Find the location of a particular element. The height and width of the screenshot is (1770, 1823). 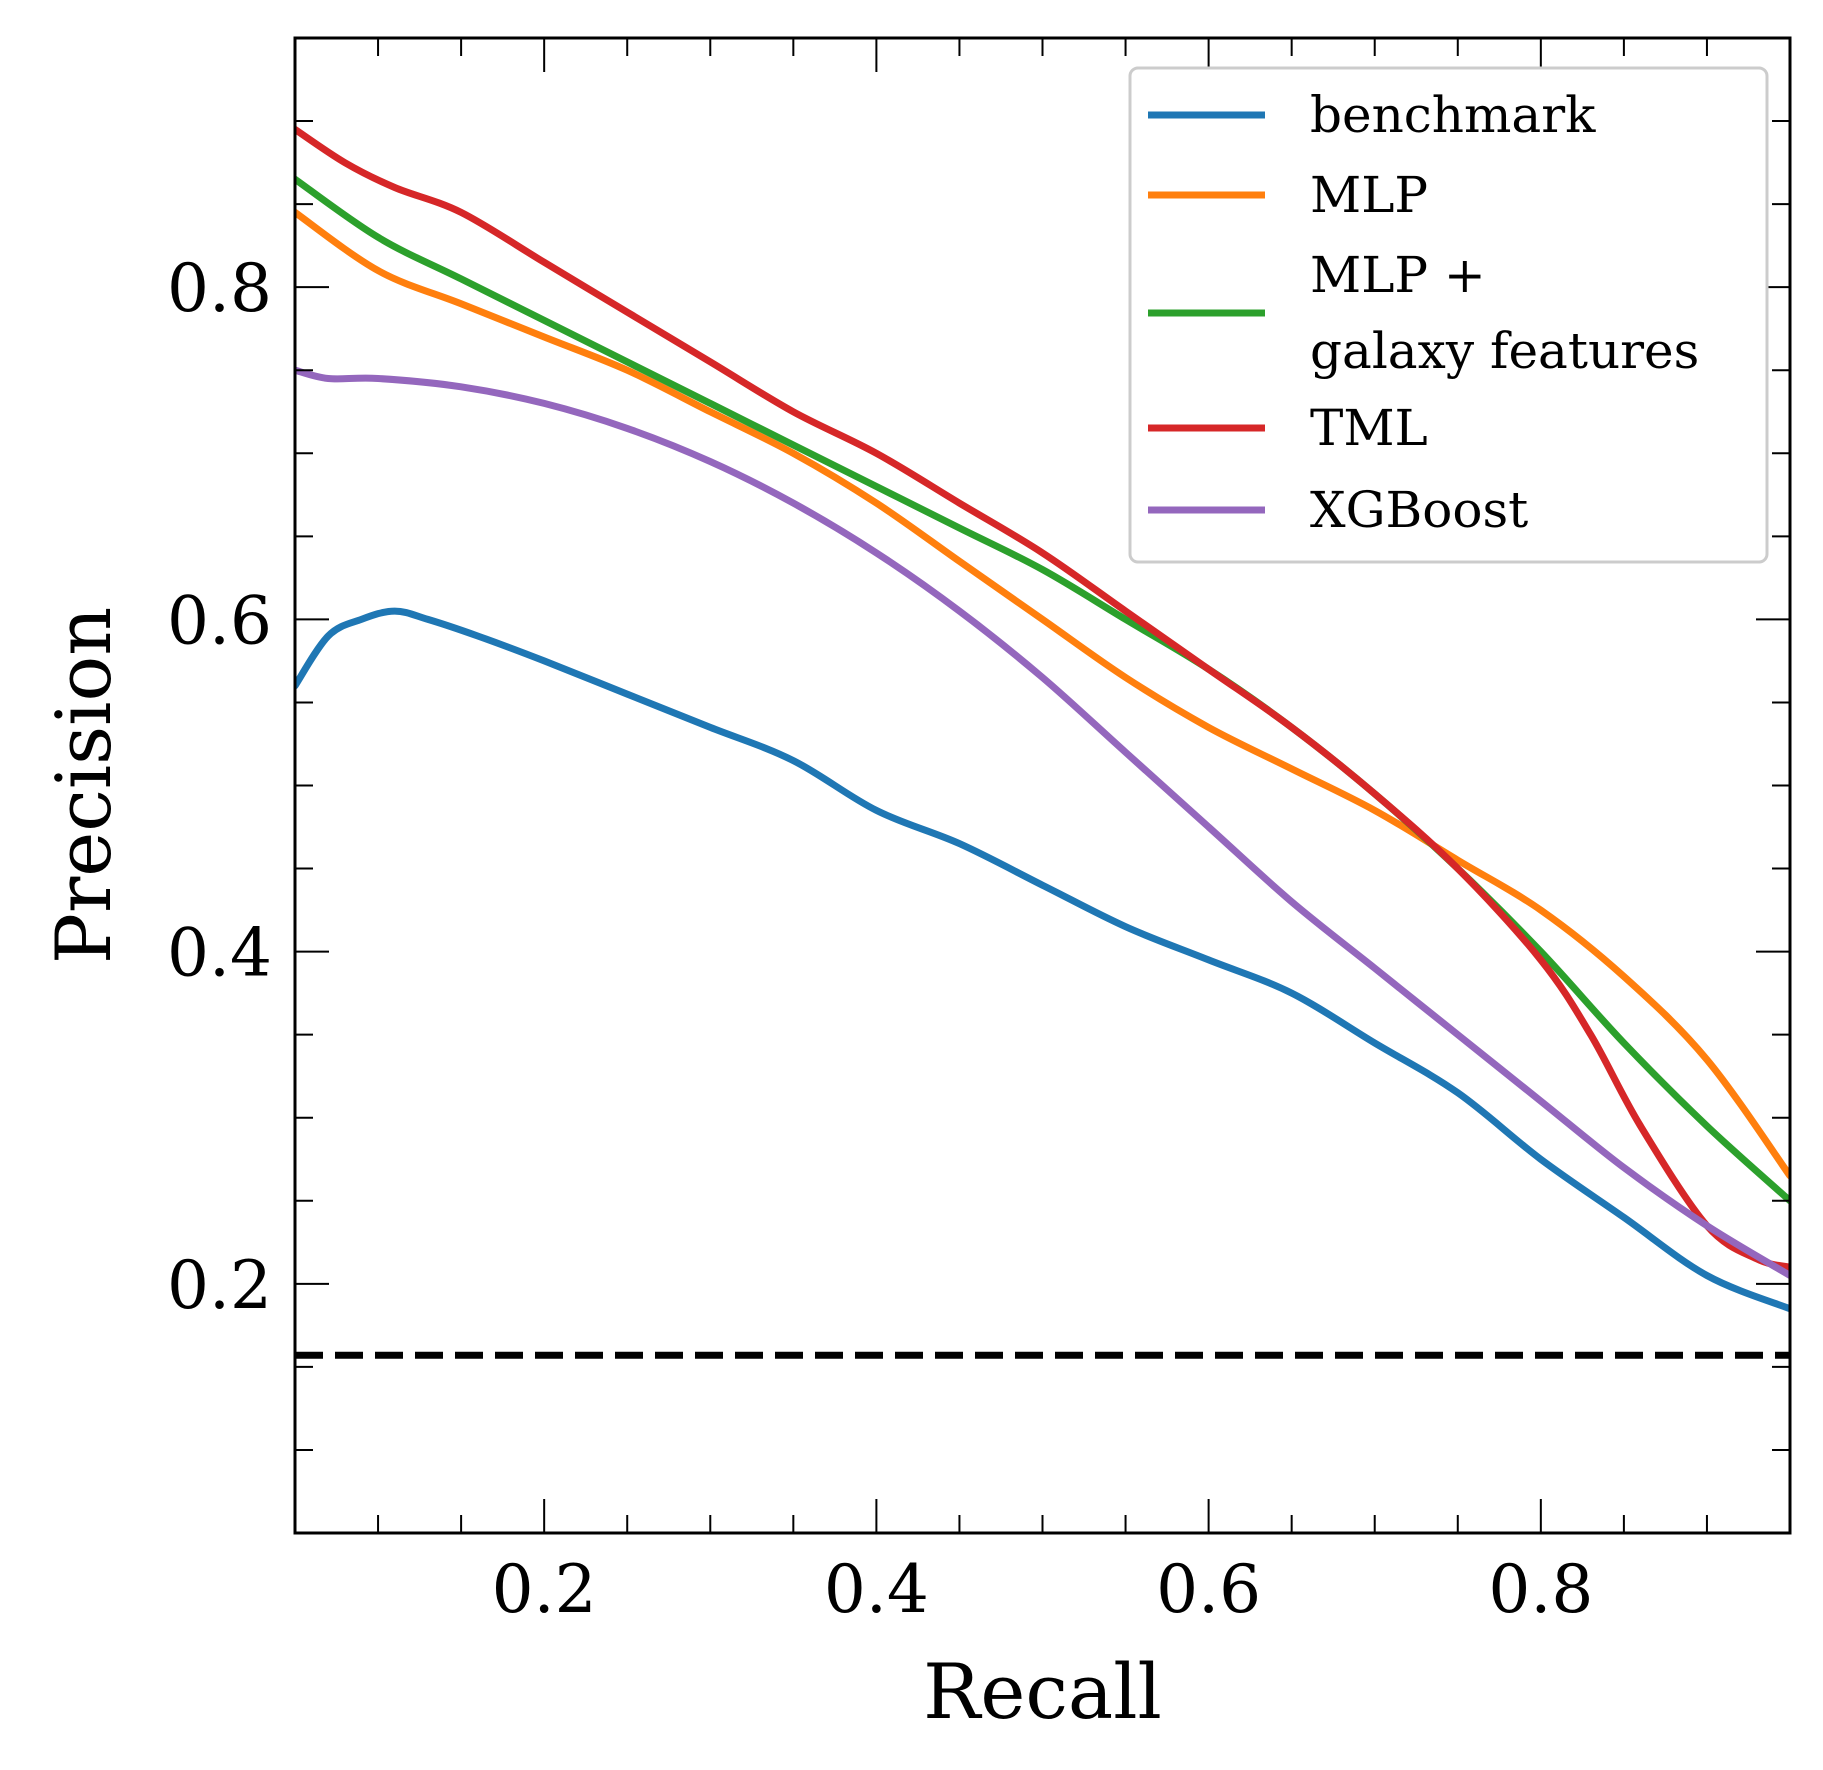

x-tick-label: 0.4 is located at coordinates (876, 1589).